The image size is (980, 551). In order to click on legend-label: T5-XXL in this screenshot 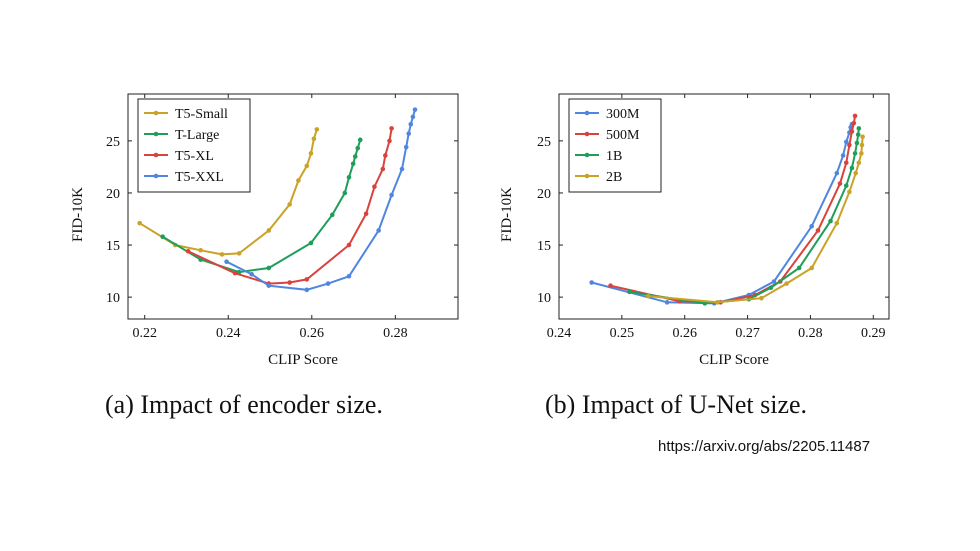, I will do `click(199, 177)`.